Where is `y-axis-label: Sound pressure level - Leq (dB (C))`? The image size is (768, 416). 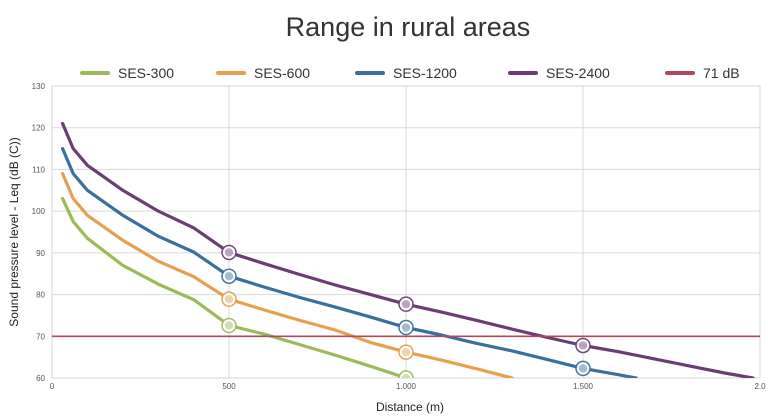 y-axis-label: Sound pressure level - Leq (dB (C)) is located at coordinates (14, 231).